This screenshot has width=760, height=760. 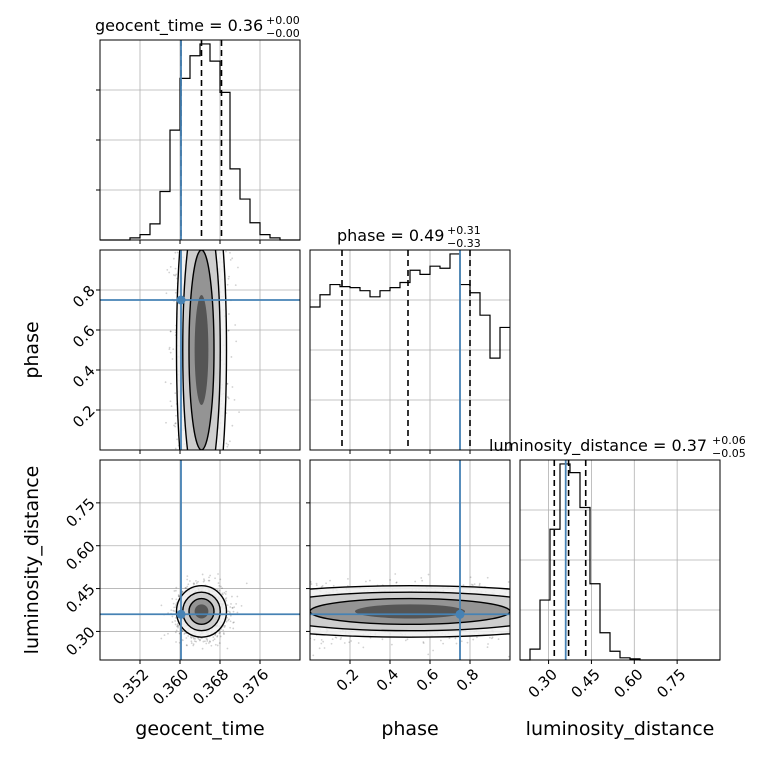 I want to click on title-phase-plus: +0.31, so click(x=464, y=230).